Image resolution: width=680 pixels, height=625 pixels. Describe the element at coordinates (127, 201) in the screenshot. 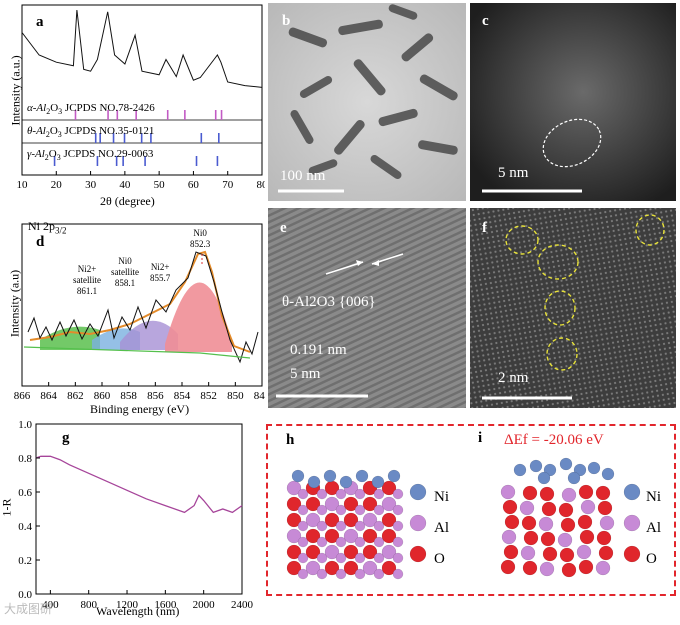

I see `xrd-xlabel: 2θ (degree)` at that location.